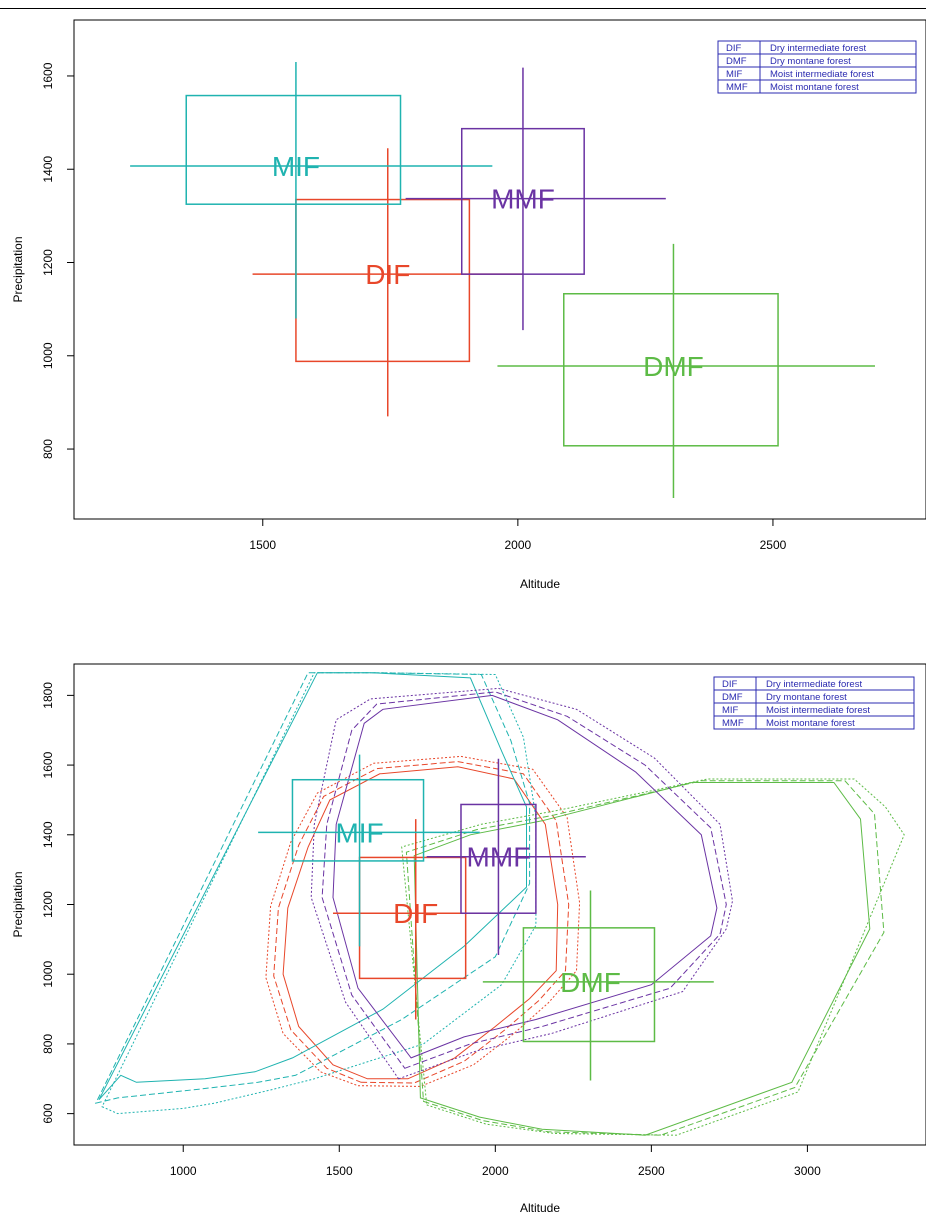 This screenshot has width=926, height=1225. I want to click on hull-mmf-dotted, so click(522, 883).